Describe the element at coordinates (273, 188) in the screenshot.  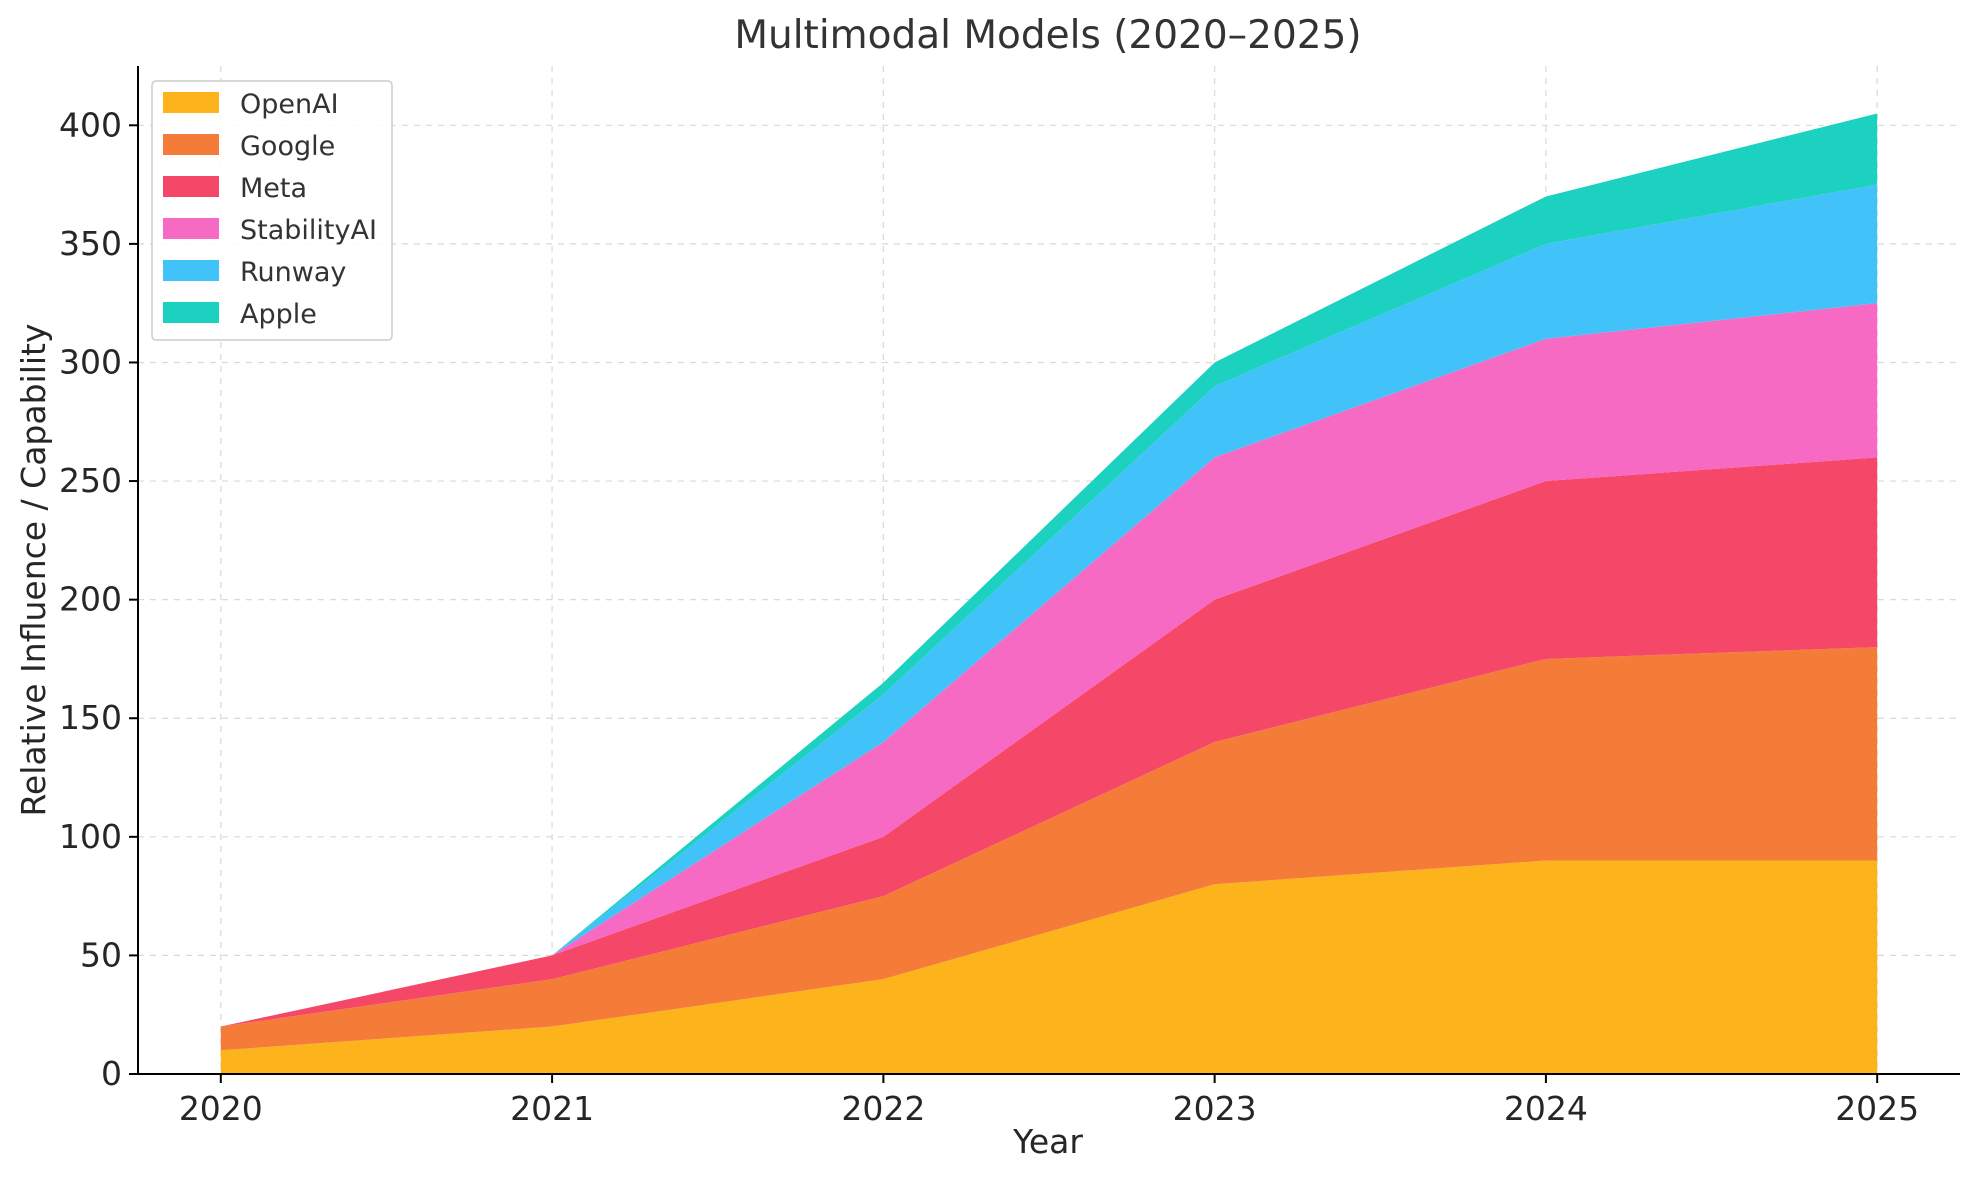
I see `legend-label-meta: Meta` at that location.